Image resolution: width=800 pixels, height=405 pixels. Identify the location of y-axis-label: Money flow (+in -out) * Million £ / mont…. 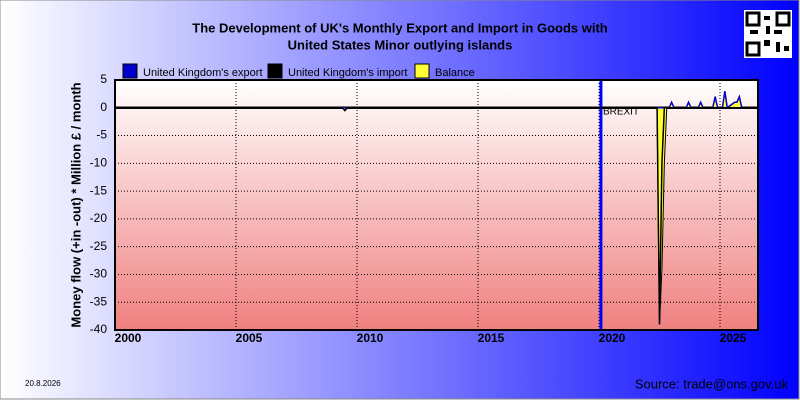
(75, 204).